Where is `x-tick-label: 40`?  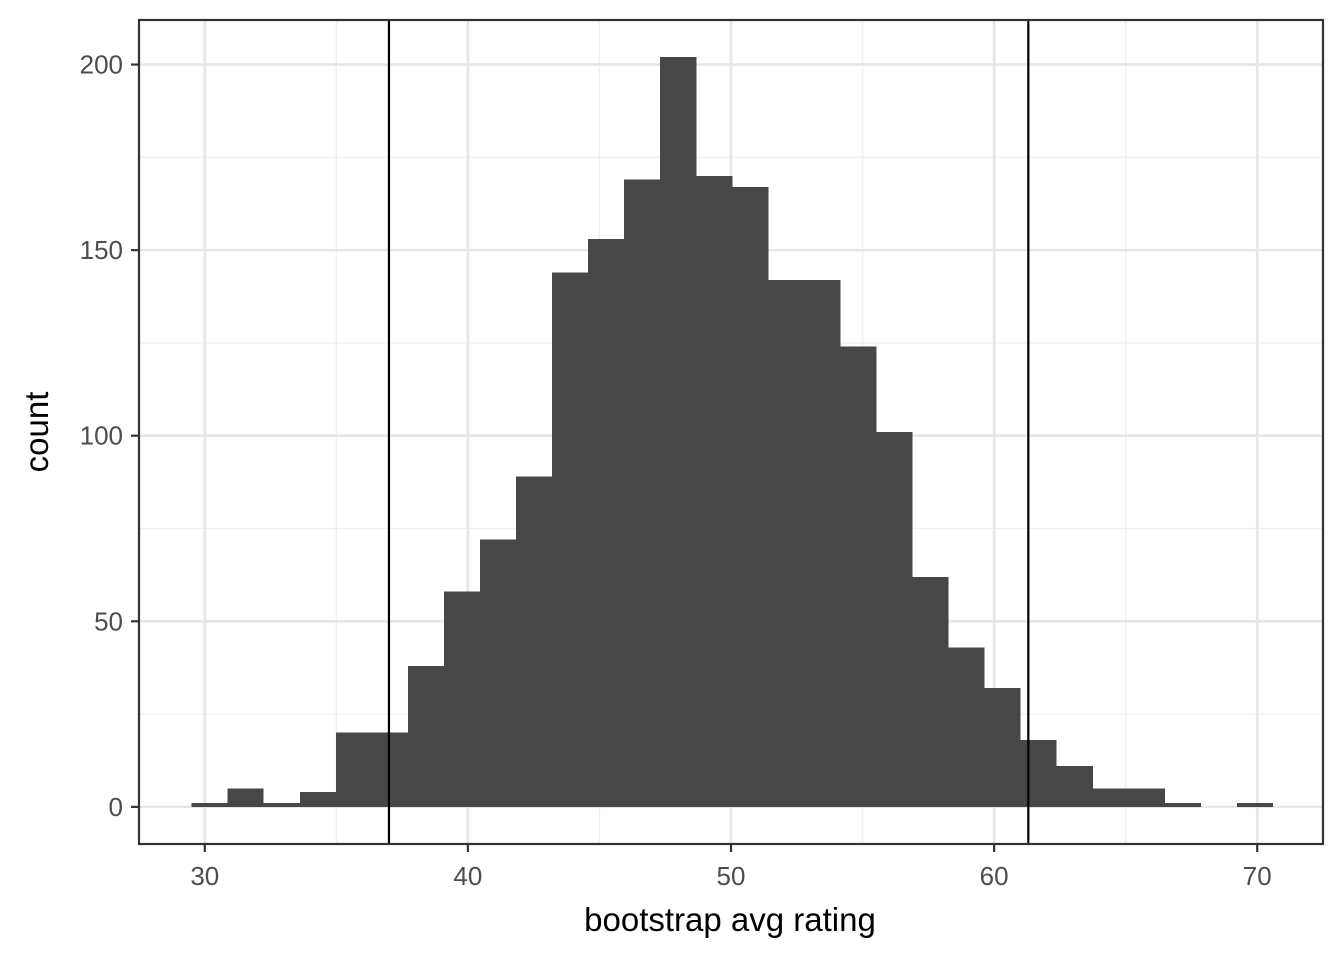 x-tick-label: 40 is located at coordinates (467, 876).